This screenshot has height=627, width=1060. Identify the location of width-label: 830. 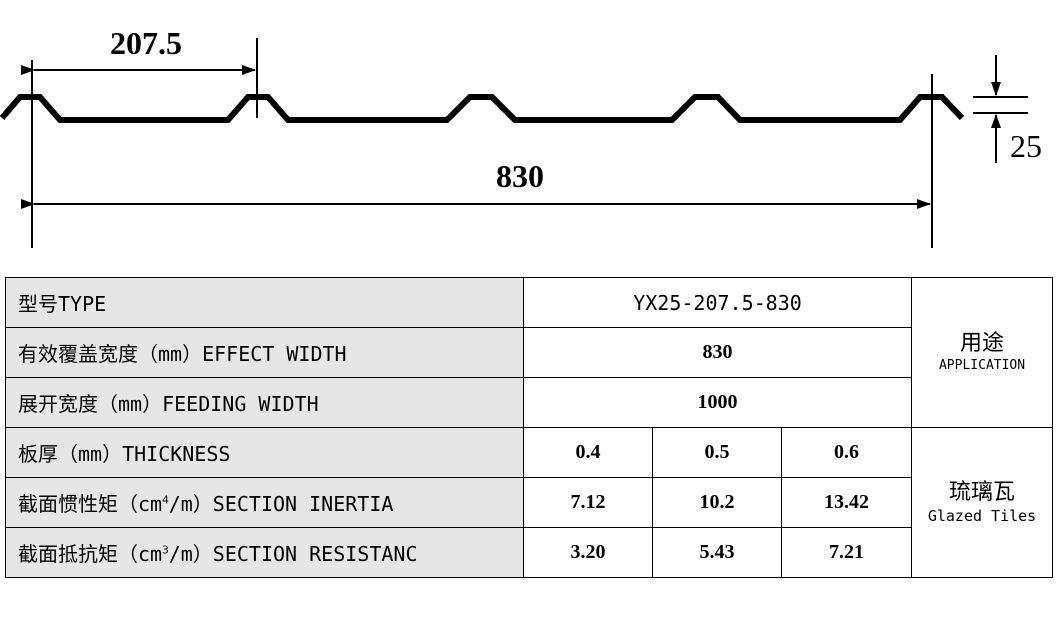
(520, 176).